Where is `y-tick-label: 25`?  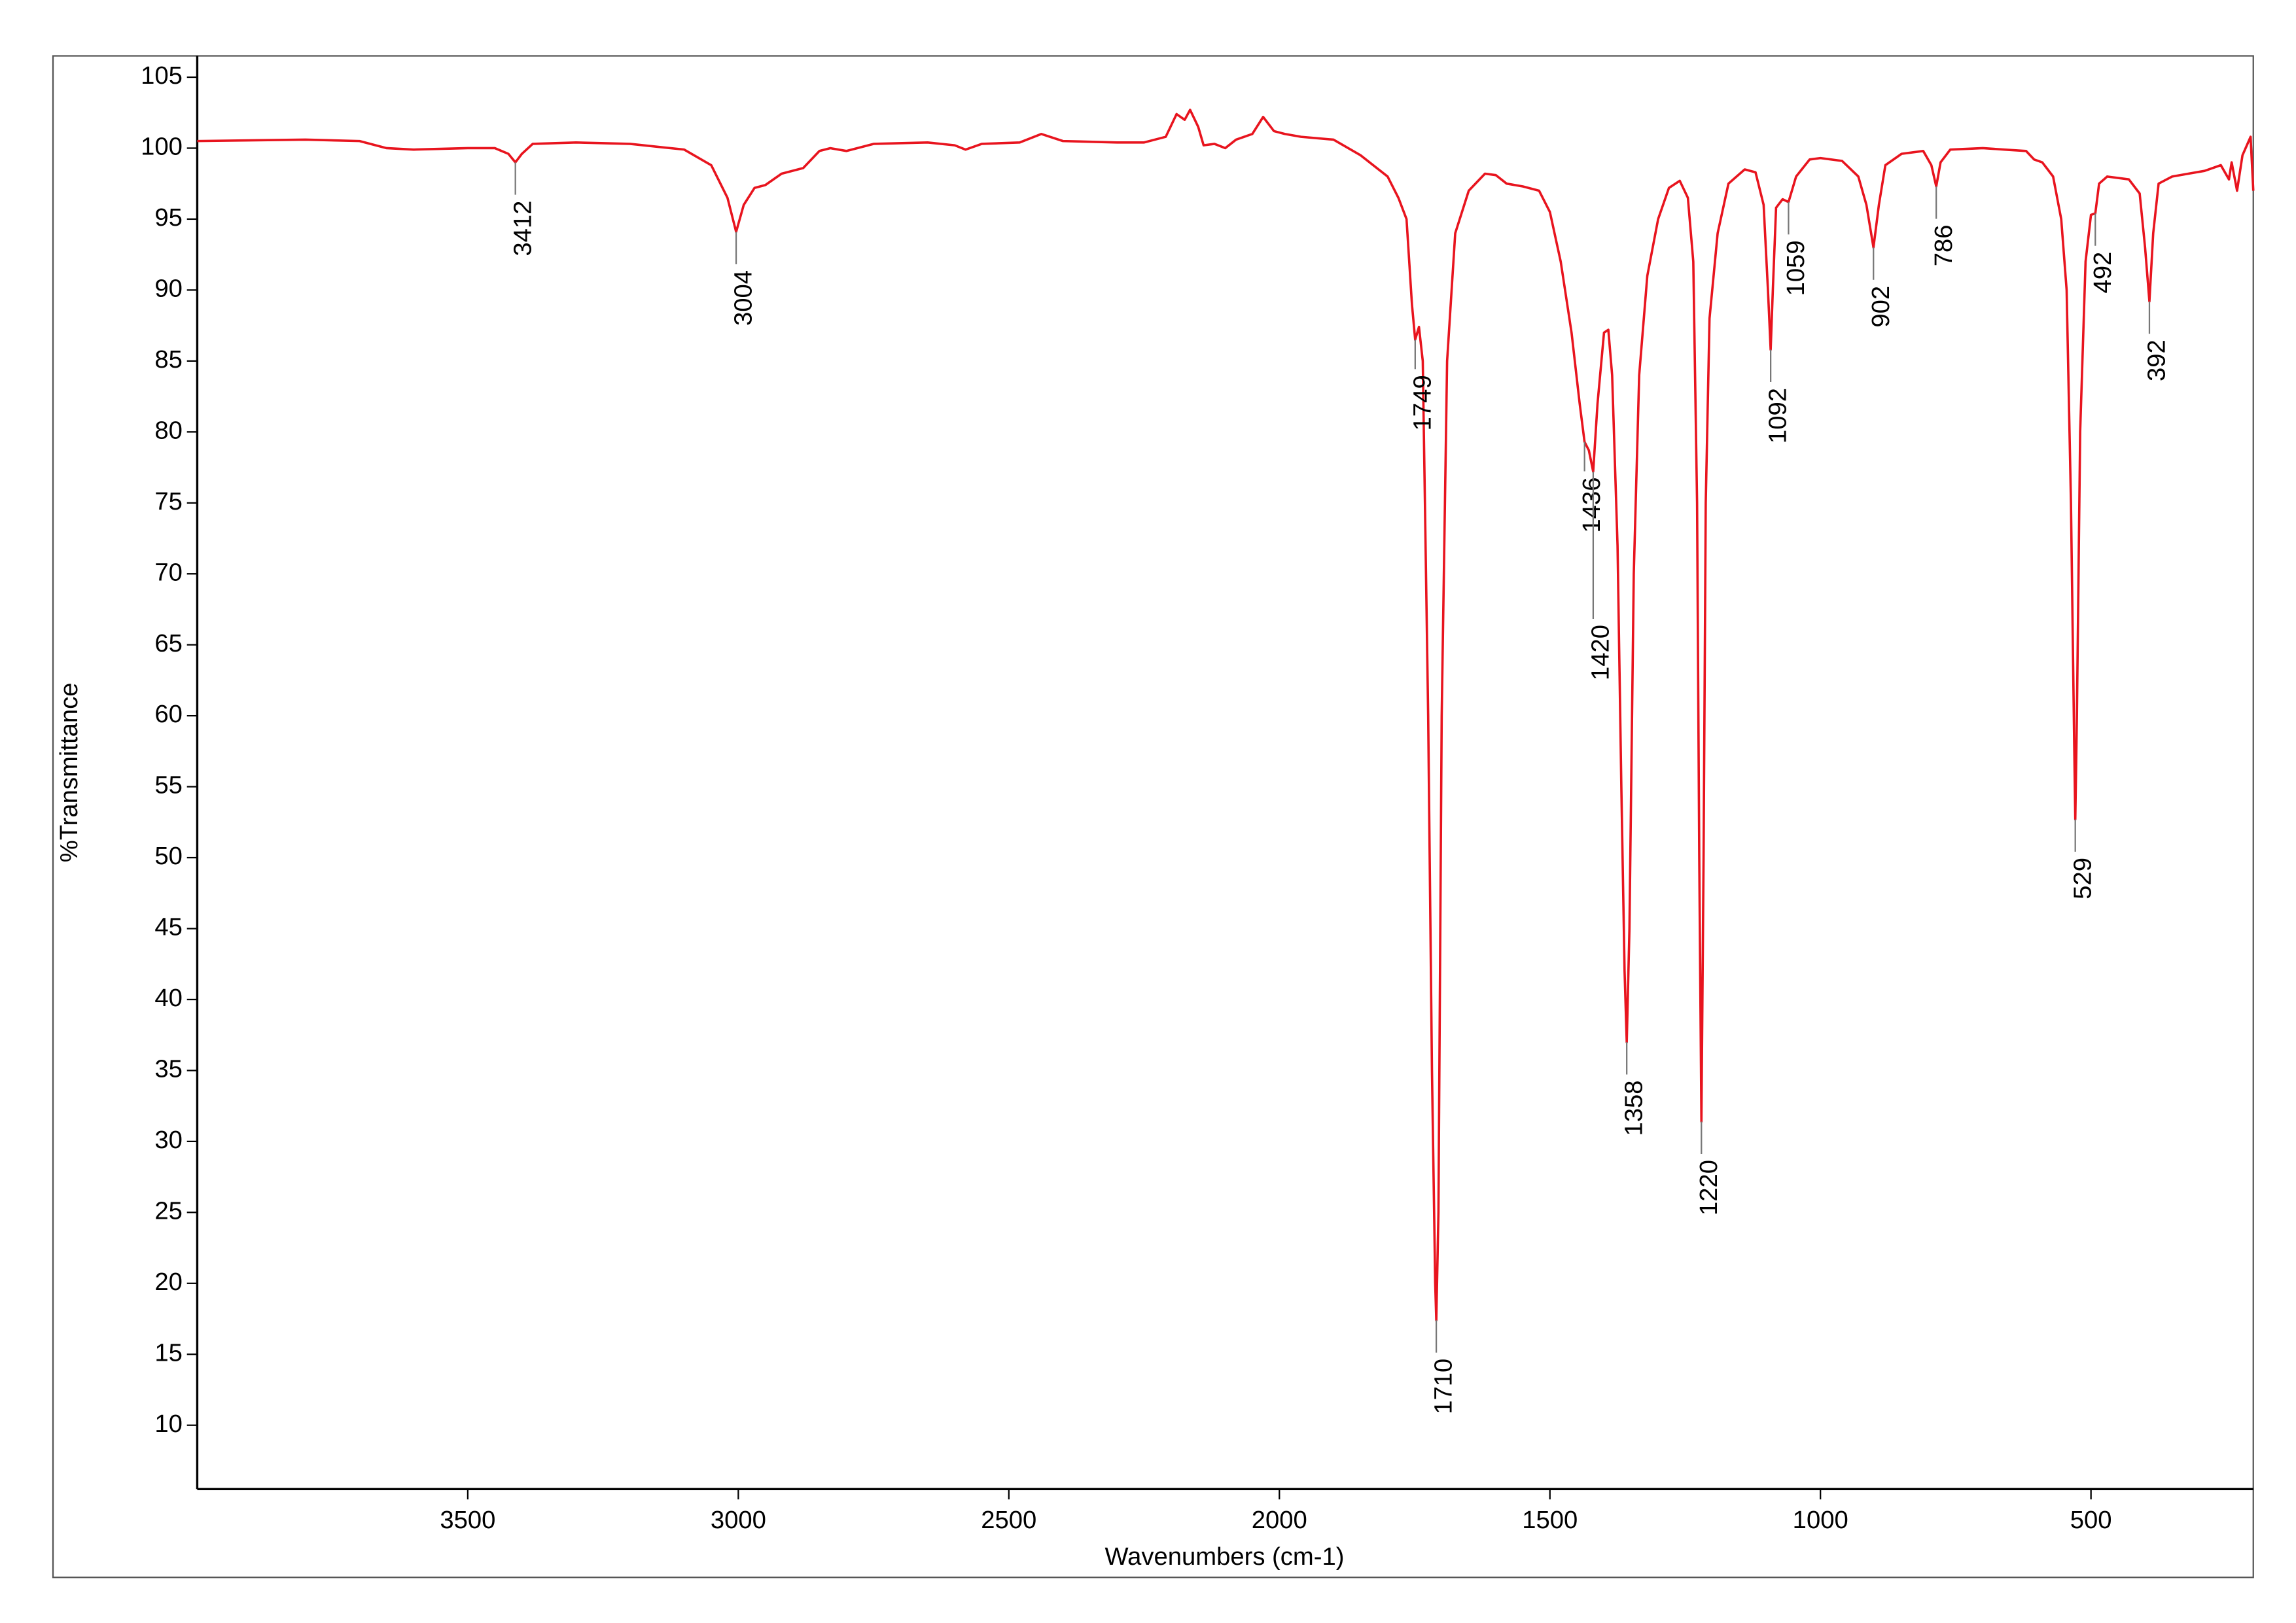
y-tick-label: 25 is located at coordinates (168, 1210).